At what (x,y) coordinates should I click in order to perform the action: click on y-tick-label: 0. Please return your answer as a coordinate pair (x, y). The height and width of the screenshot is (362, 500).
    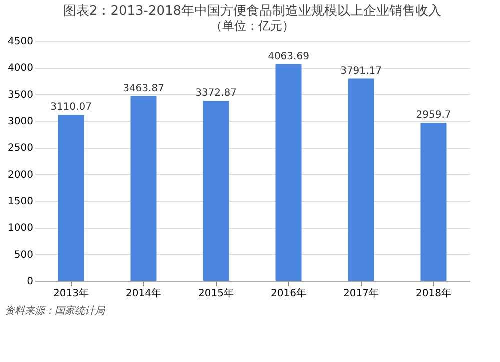
    Looking at the image, I should click on (30, 282).